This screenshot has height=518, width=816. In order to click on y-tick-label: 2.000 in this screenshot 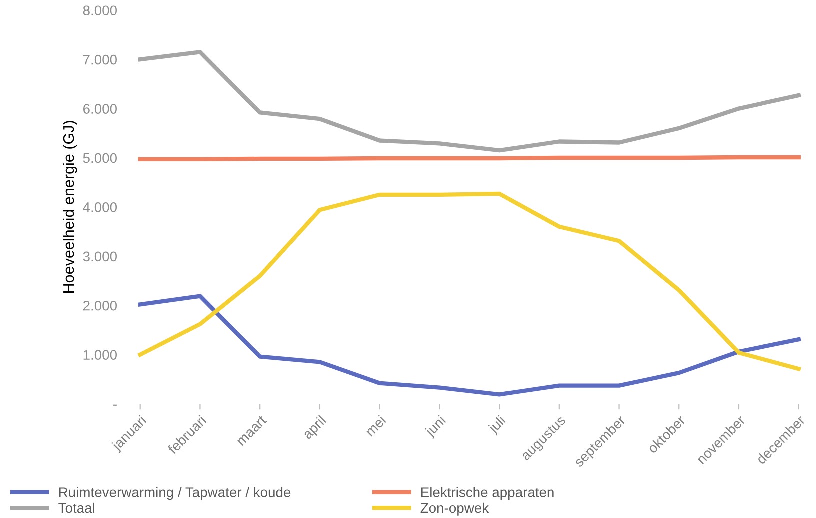, I will do `click(100, 305)`.